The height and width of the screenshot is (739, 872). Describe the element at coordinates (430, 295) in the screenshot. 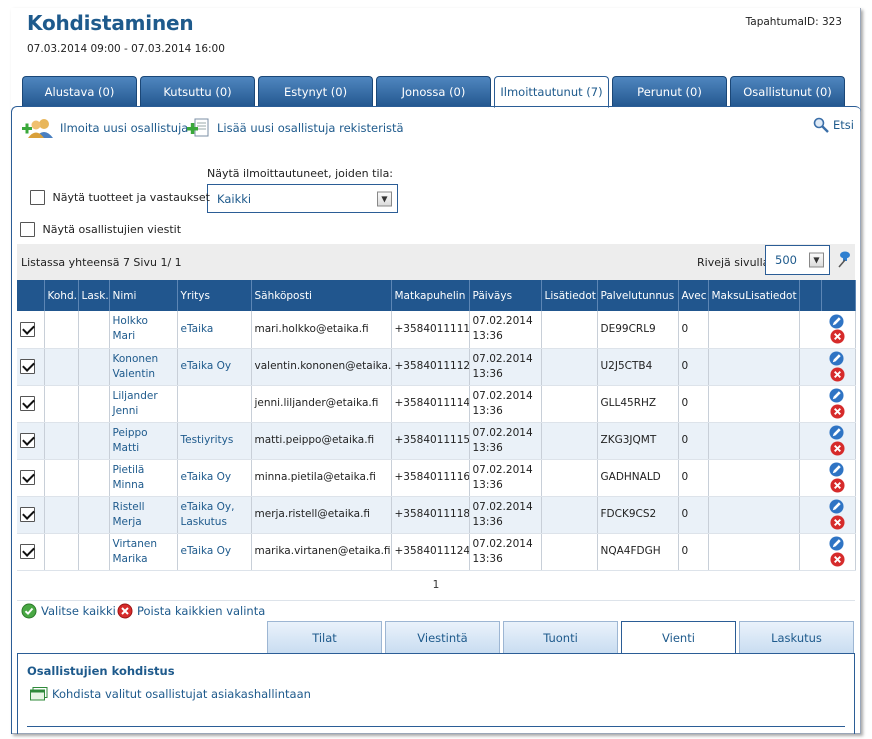

I see `col-matkapuhelin: Matkapuhelin` at that location.